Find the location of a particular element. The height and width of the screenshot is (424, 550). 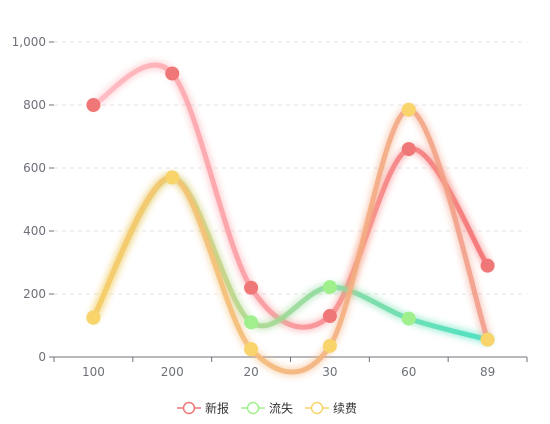

x-tick-label: 100 is located at coordinates (93, 372).